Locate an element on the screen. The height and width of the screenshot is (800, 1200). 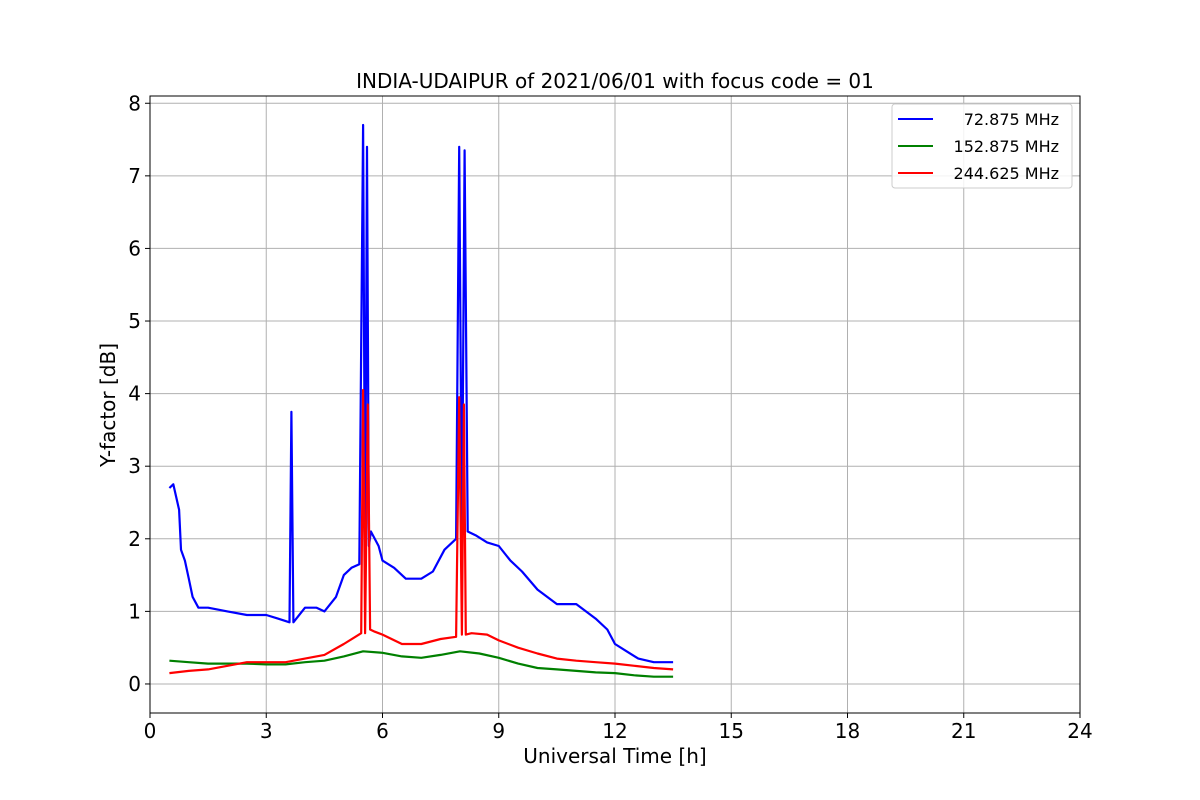
x-tick-label: 0 is located at coordinates (150, 731).